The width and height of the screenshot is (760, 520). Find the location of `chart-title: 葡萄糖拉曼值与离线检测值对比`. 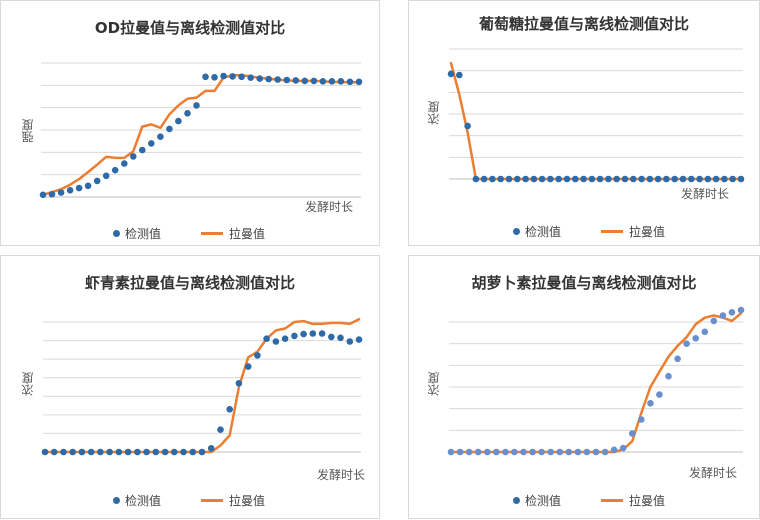

chart-title: 葡萄糖拉曼值与离线检测值对比 is located at coordinates (583, 24).